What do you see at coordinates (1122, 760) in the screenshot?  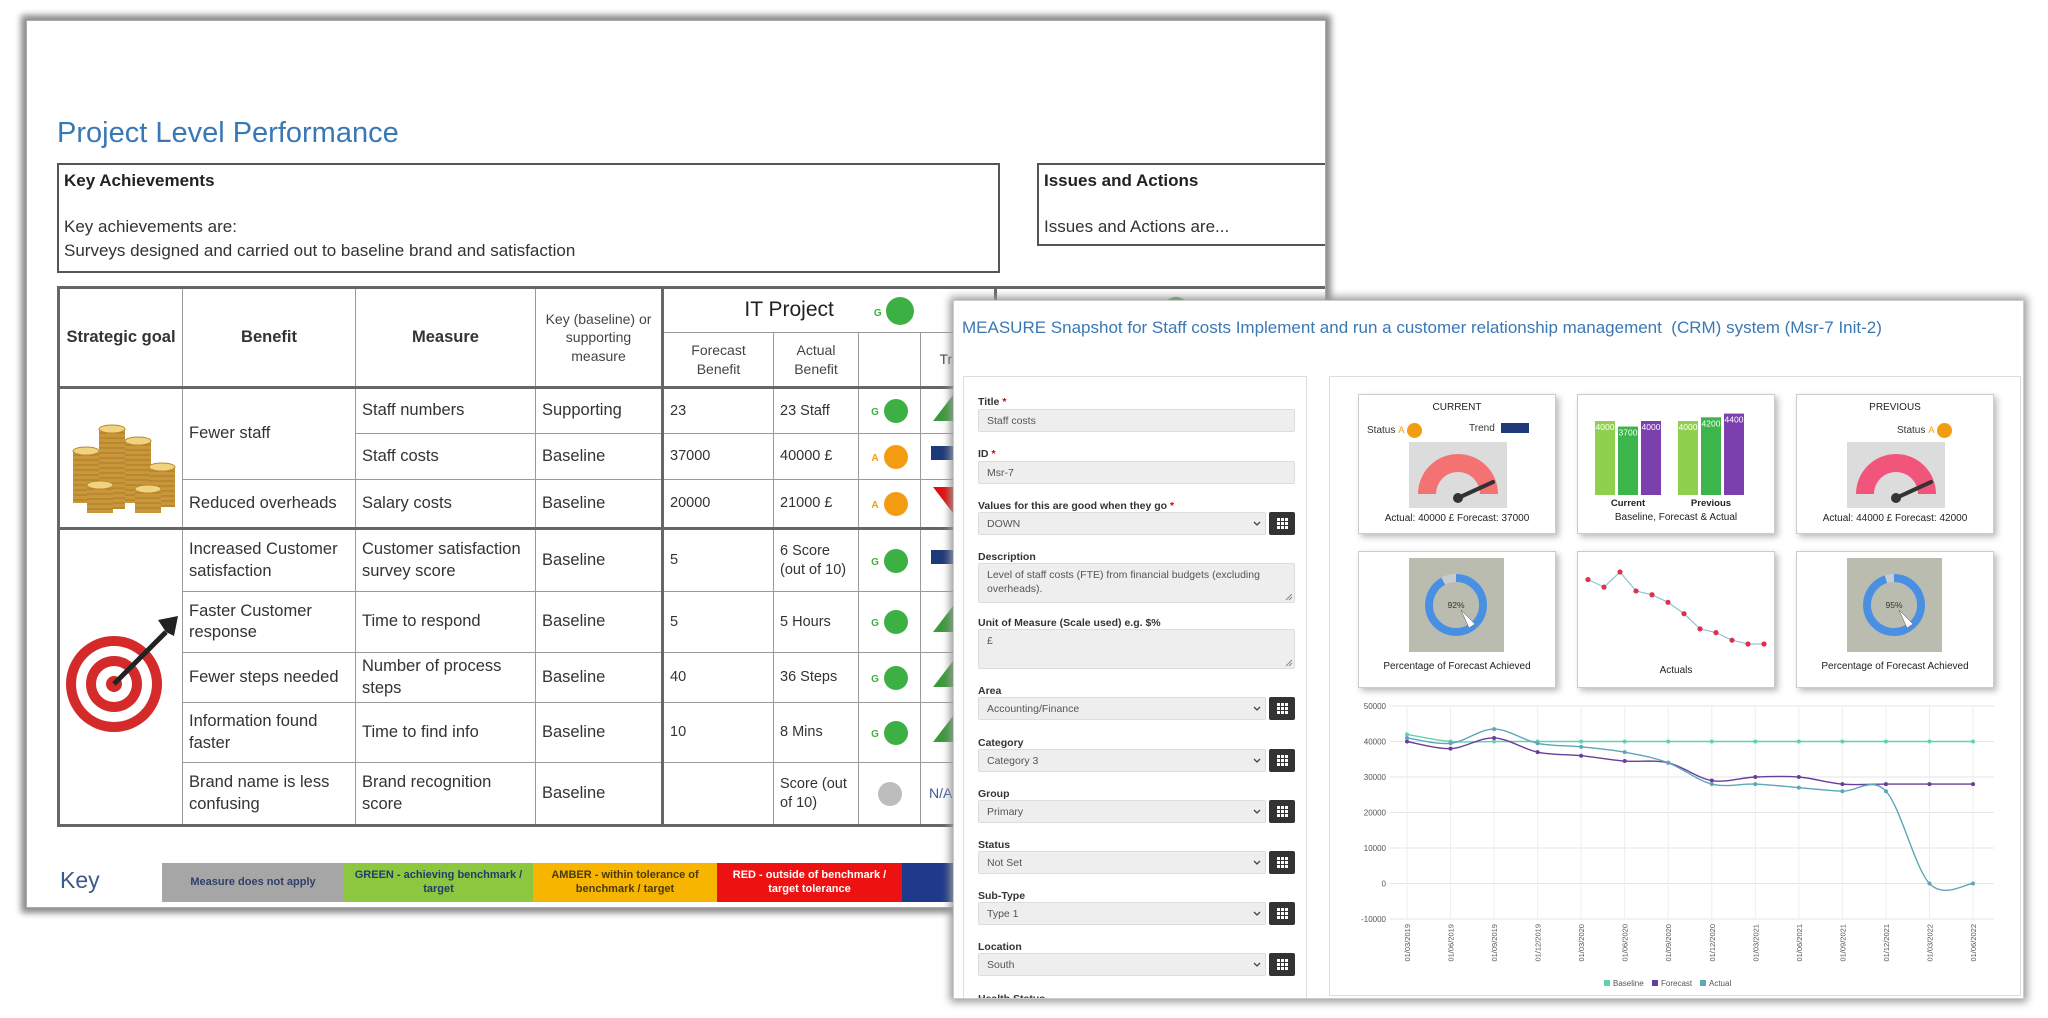 I see `select: Category 3` at bounding box center [1122, 760].